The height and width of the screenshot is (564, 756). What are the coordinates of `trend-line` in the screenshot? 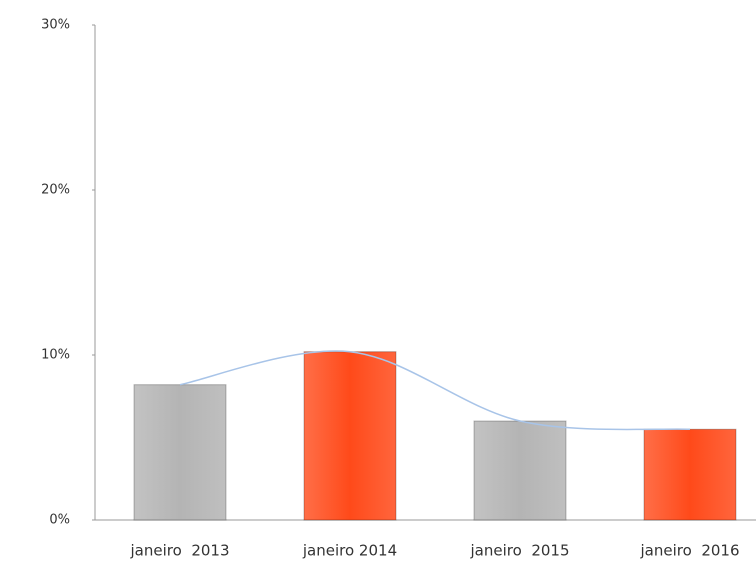 It's located at (435, 390).